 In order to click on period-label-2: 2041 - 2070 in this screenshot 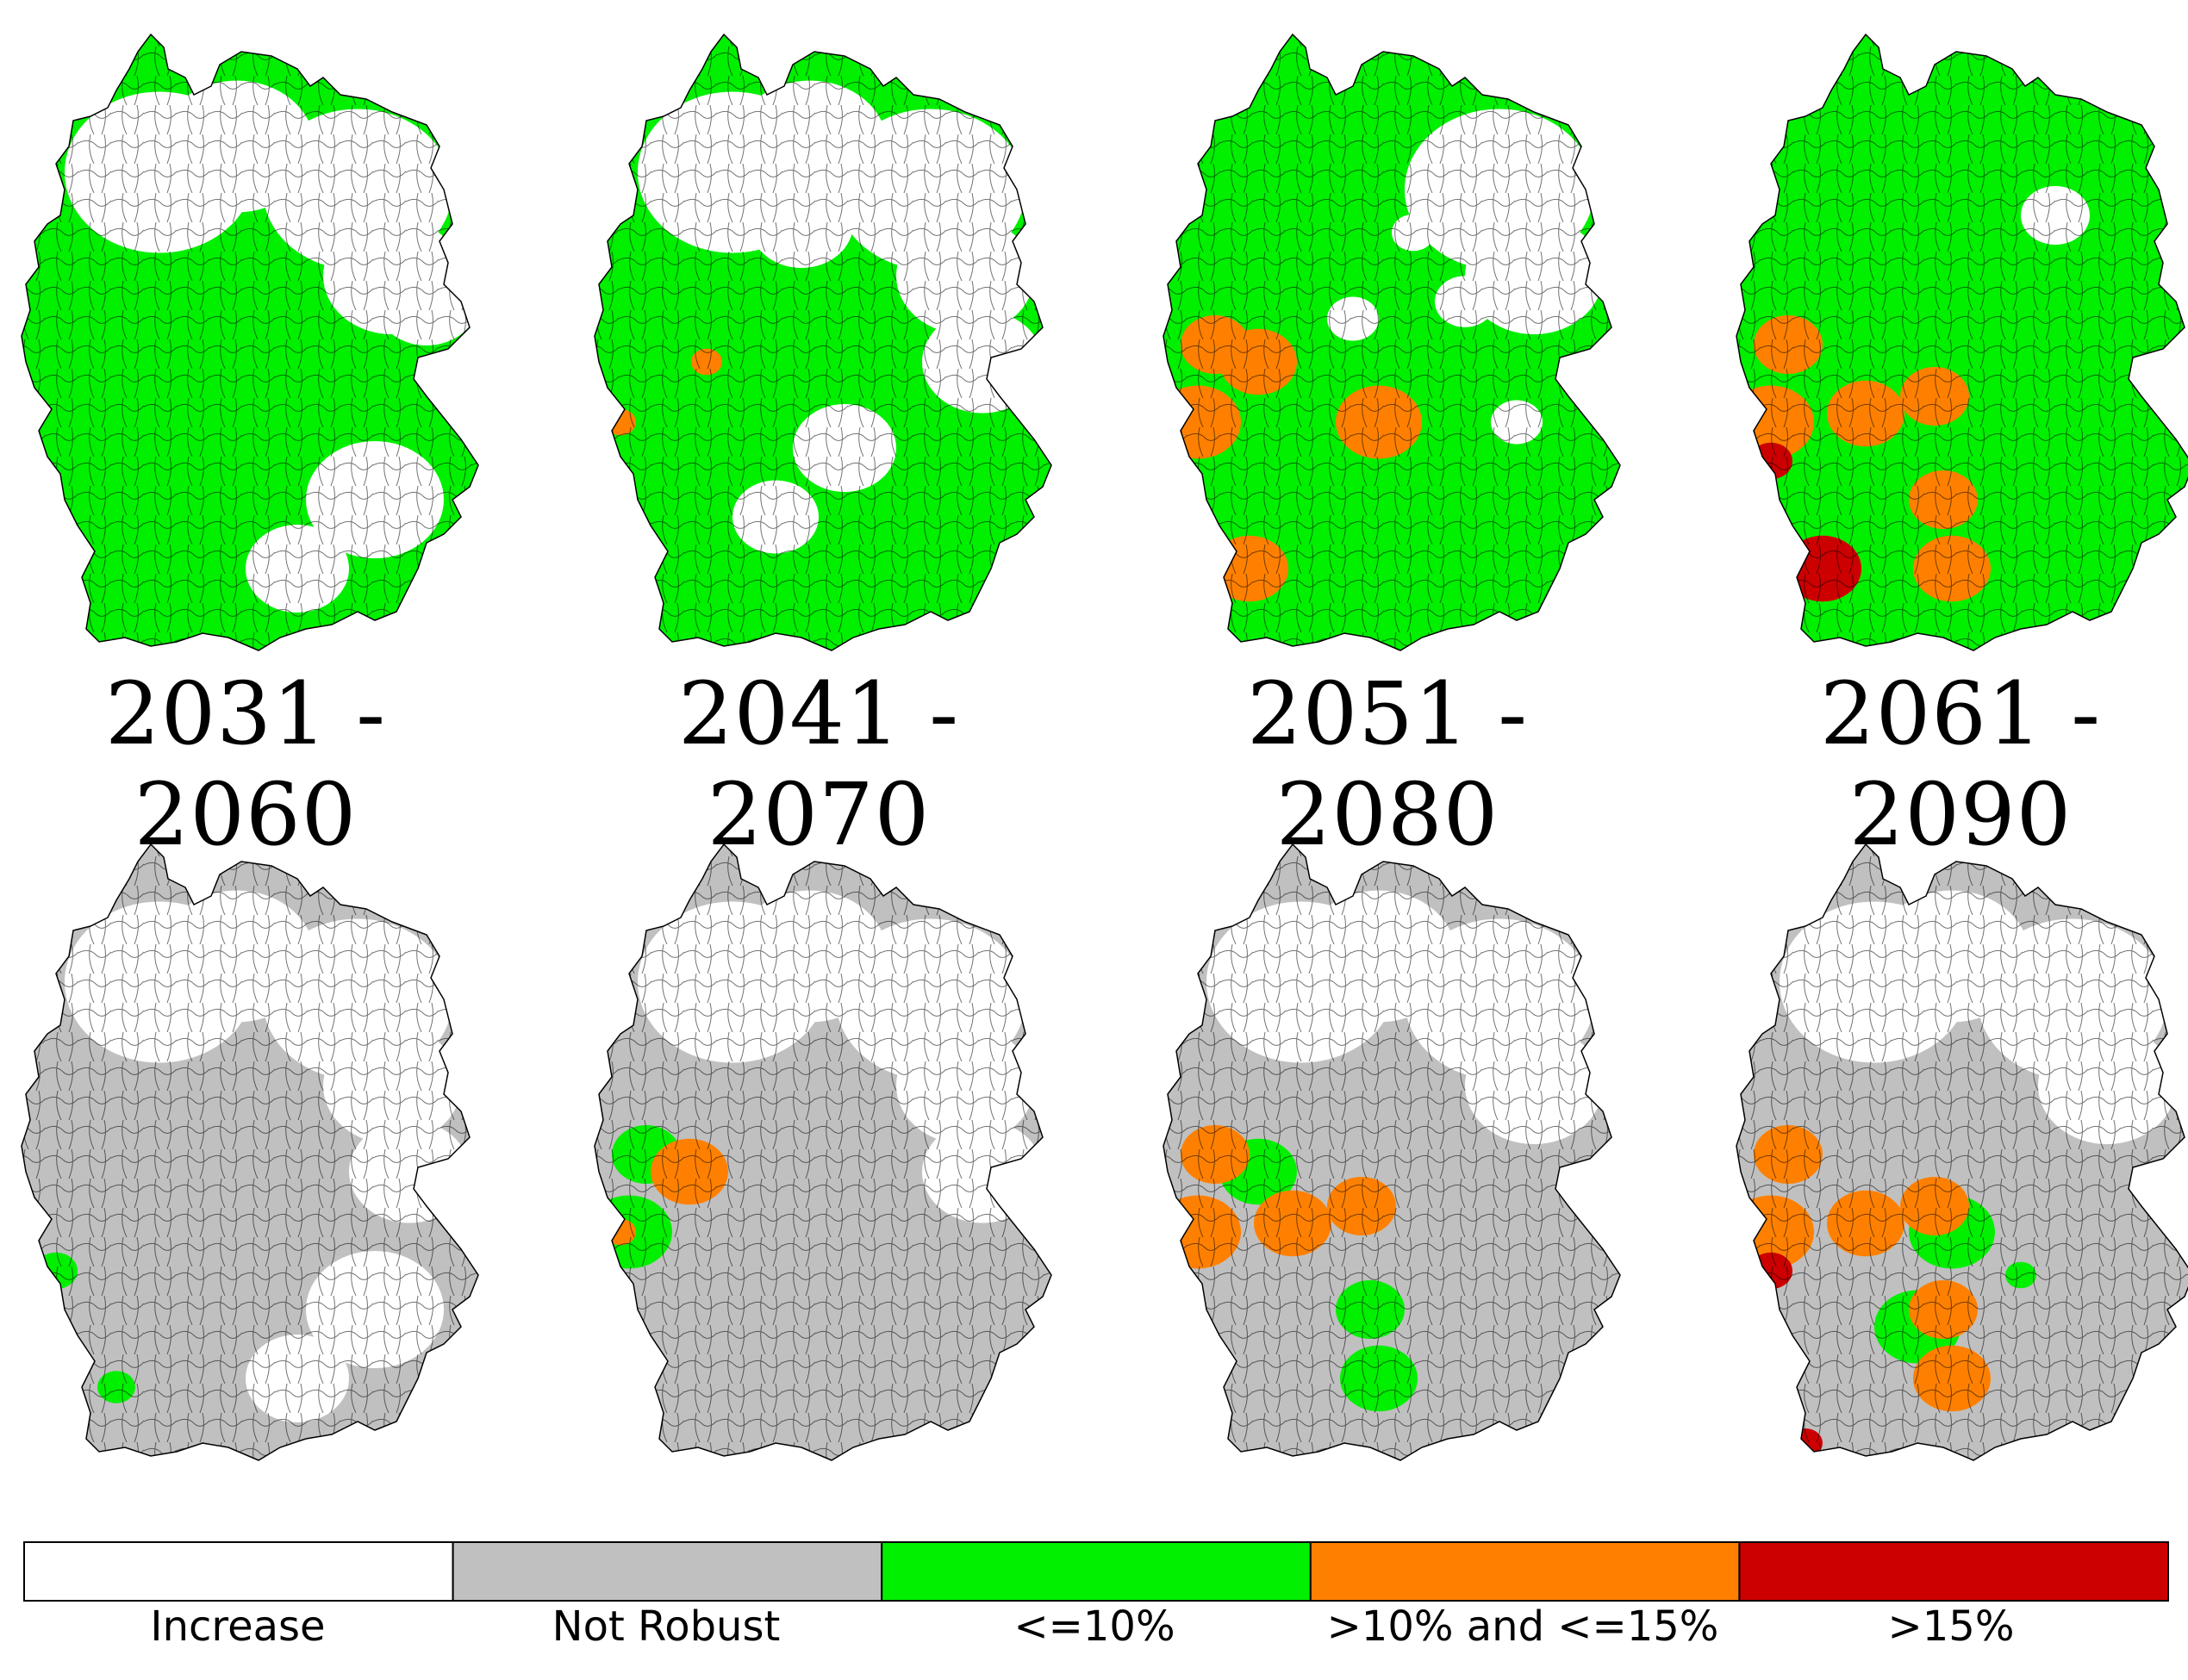, I will do `click(819, 764)`.